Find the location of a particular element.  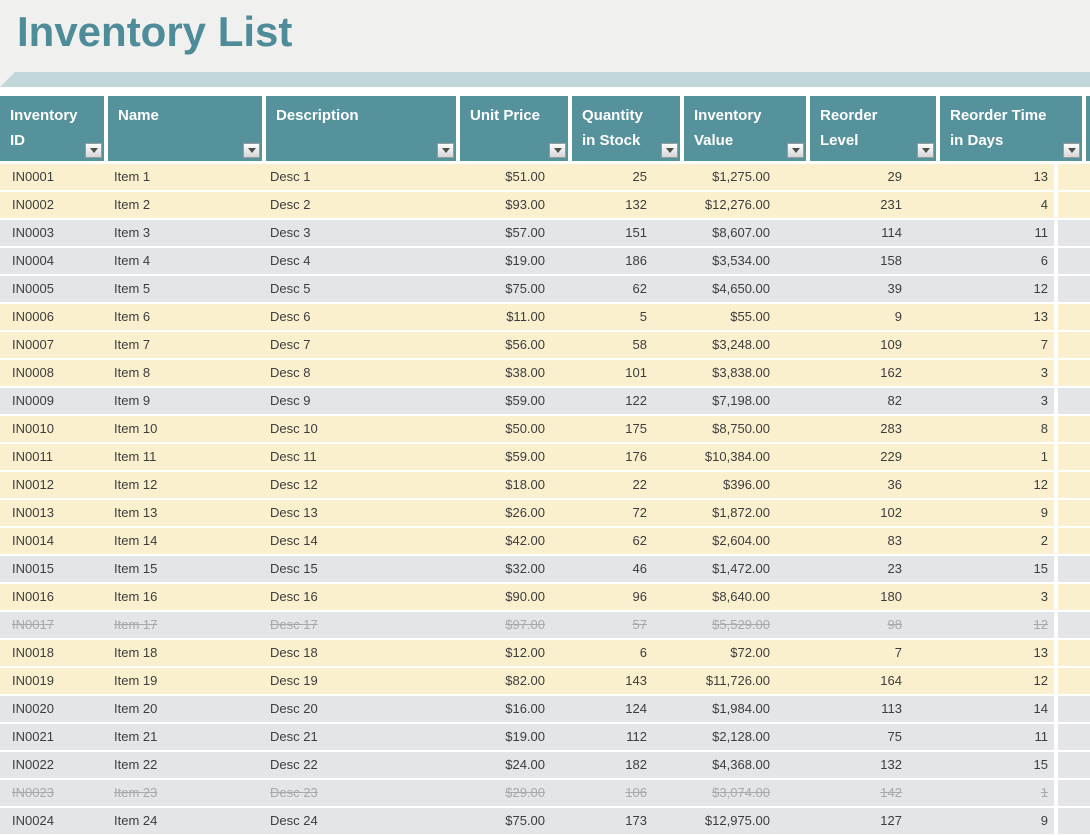

cell-inventory-id: IN0014 is located at coordinates (33, 540).